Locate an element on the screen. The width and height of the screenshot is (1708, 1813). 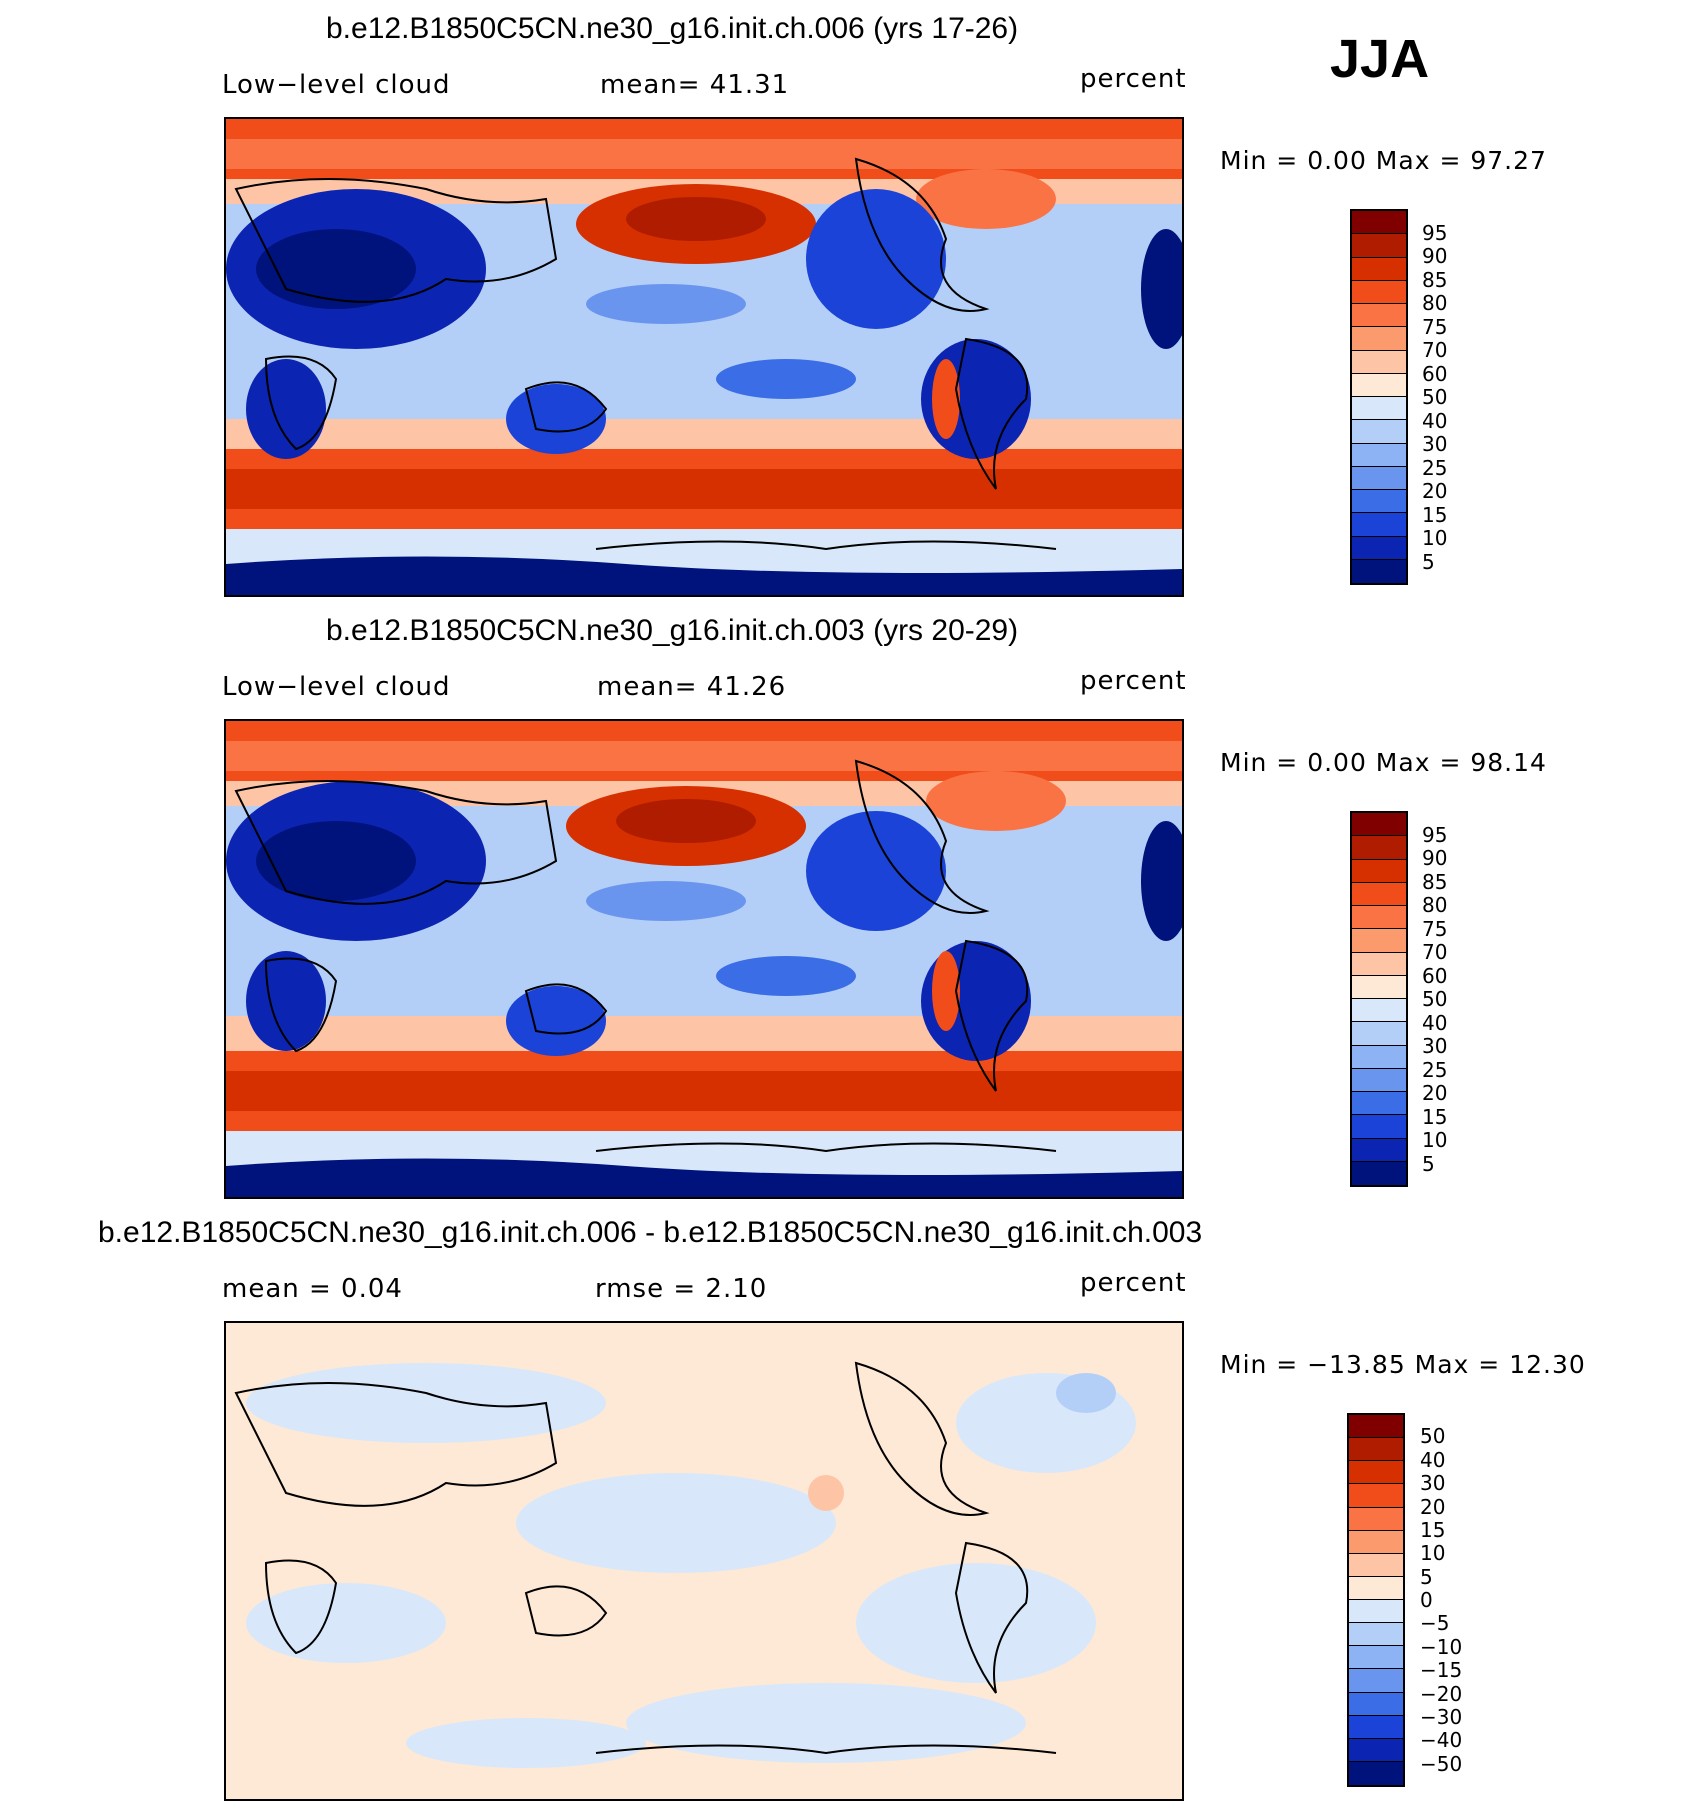
panel3-map is located at coordinates (704, 1561).